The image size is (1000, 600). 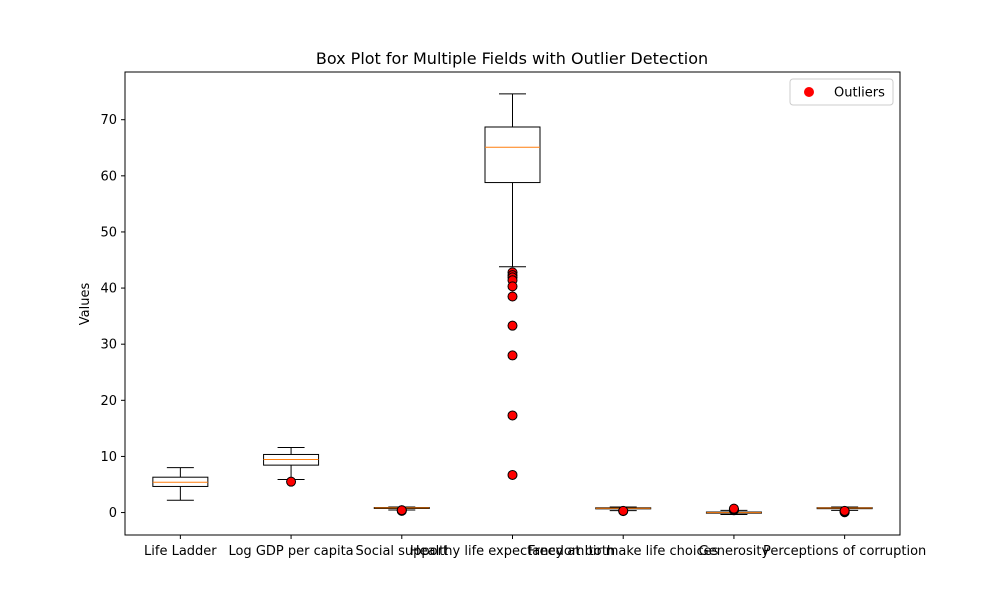 What do you see at coordinates (108, 176) in the screenshot?
I see `y-tick-label: 60` at bounding box center [108, 176].